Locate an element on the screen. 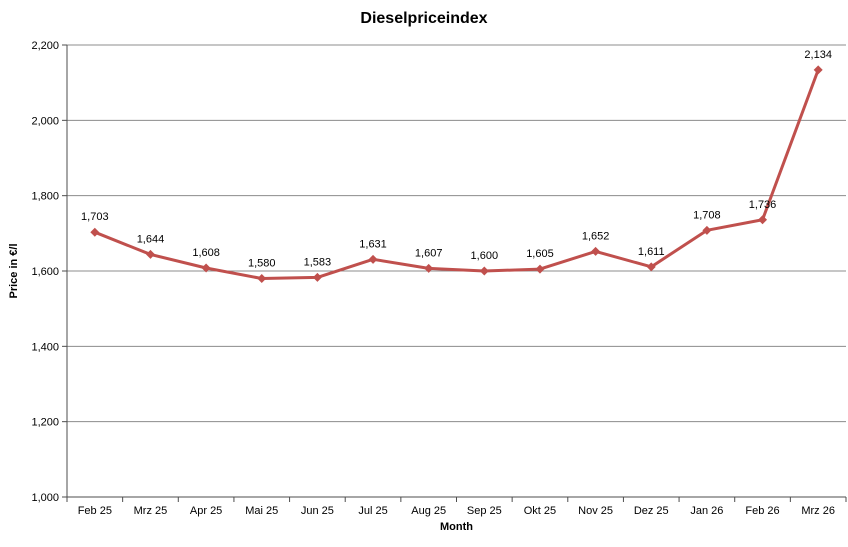 This screenshot has height=547, width=848. y-tick-label: 1,800 is located at coordinates (45, 197).